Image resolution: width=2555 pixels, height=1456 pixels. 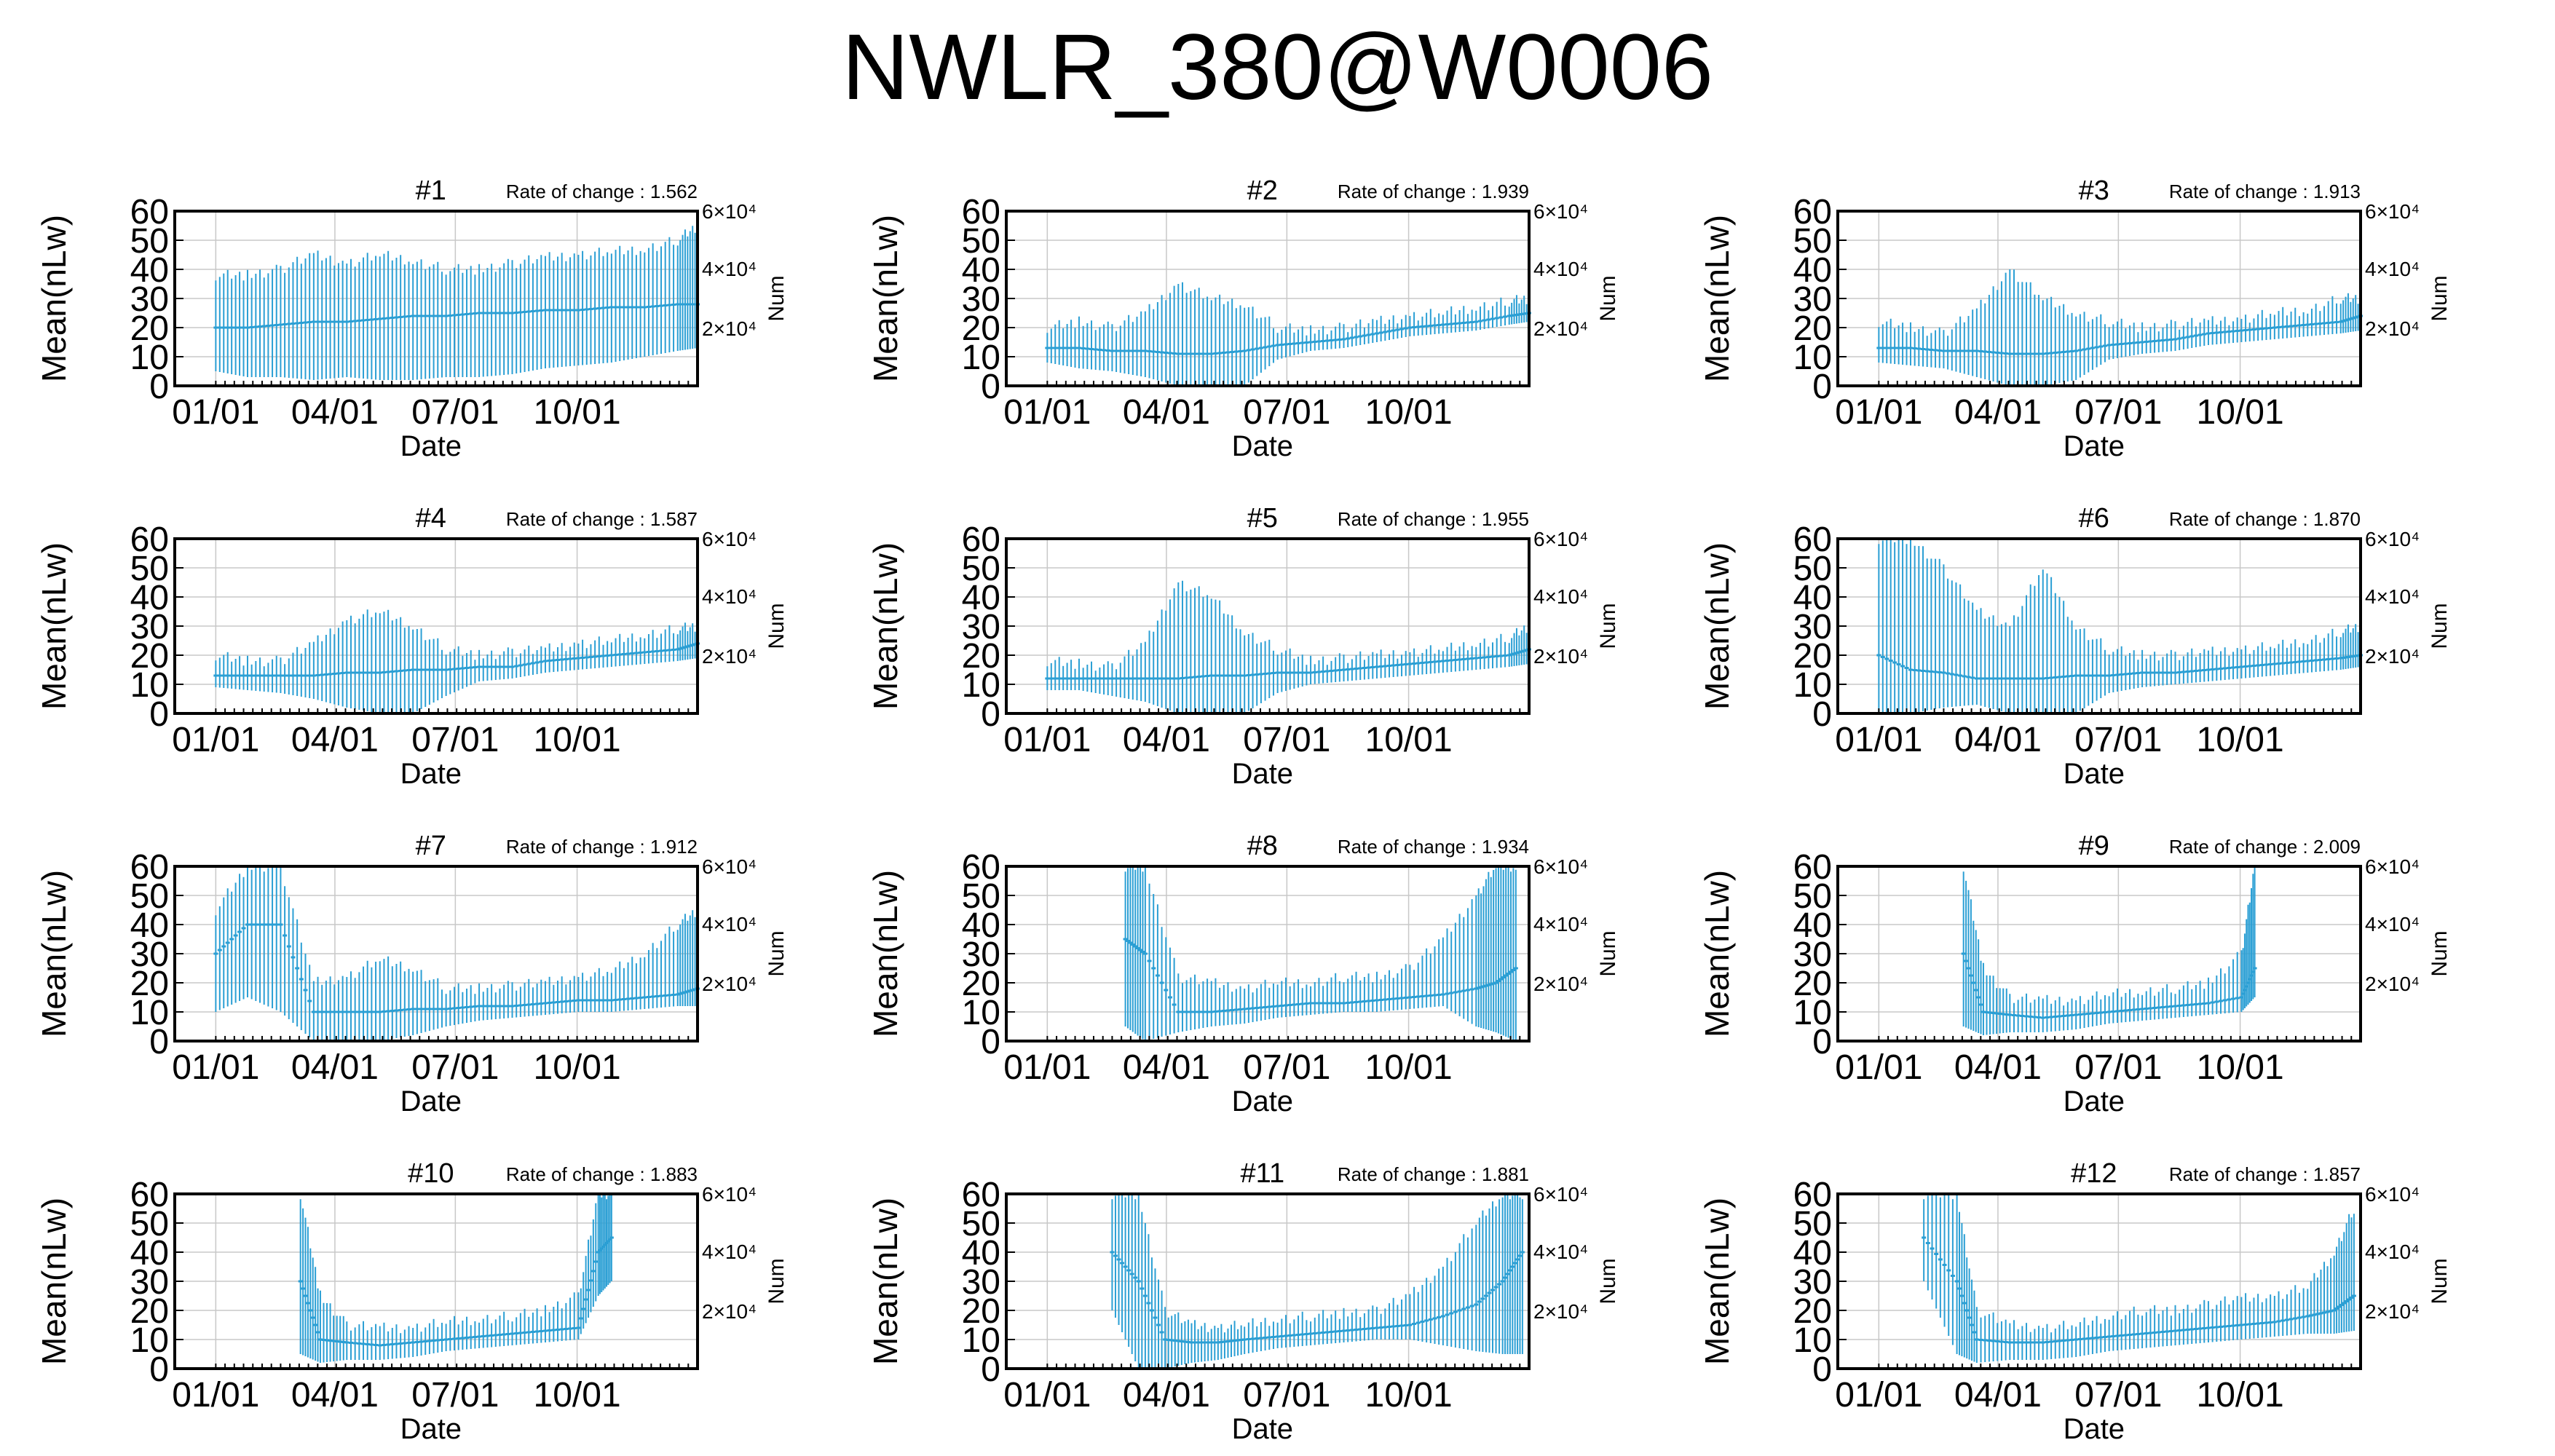 What do you see at coordinates (1047, 1067) in the screenshot?
I see `x-tick-label: 01/01` at bounding box center [1047, 1067].